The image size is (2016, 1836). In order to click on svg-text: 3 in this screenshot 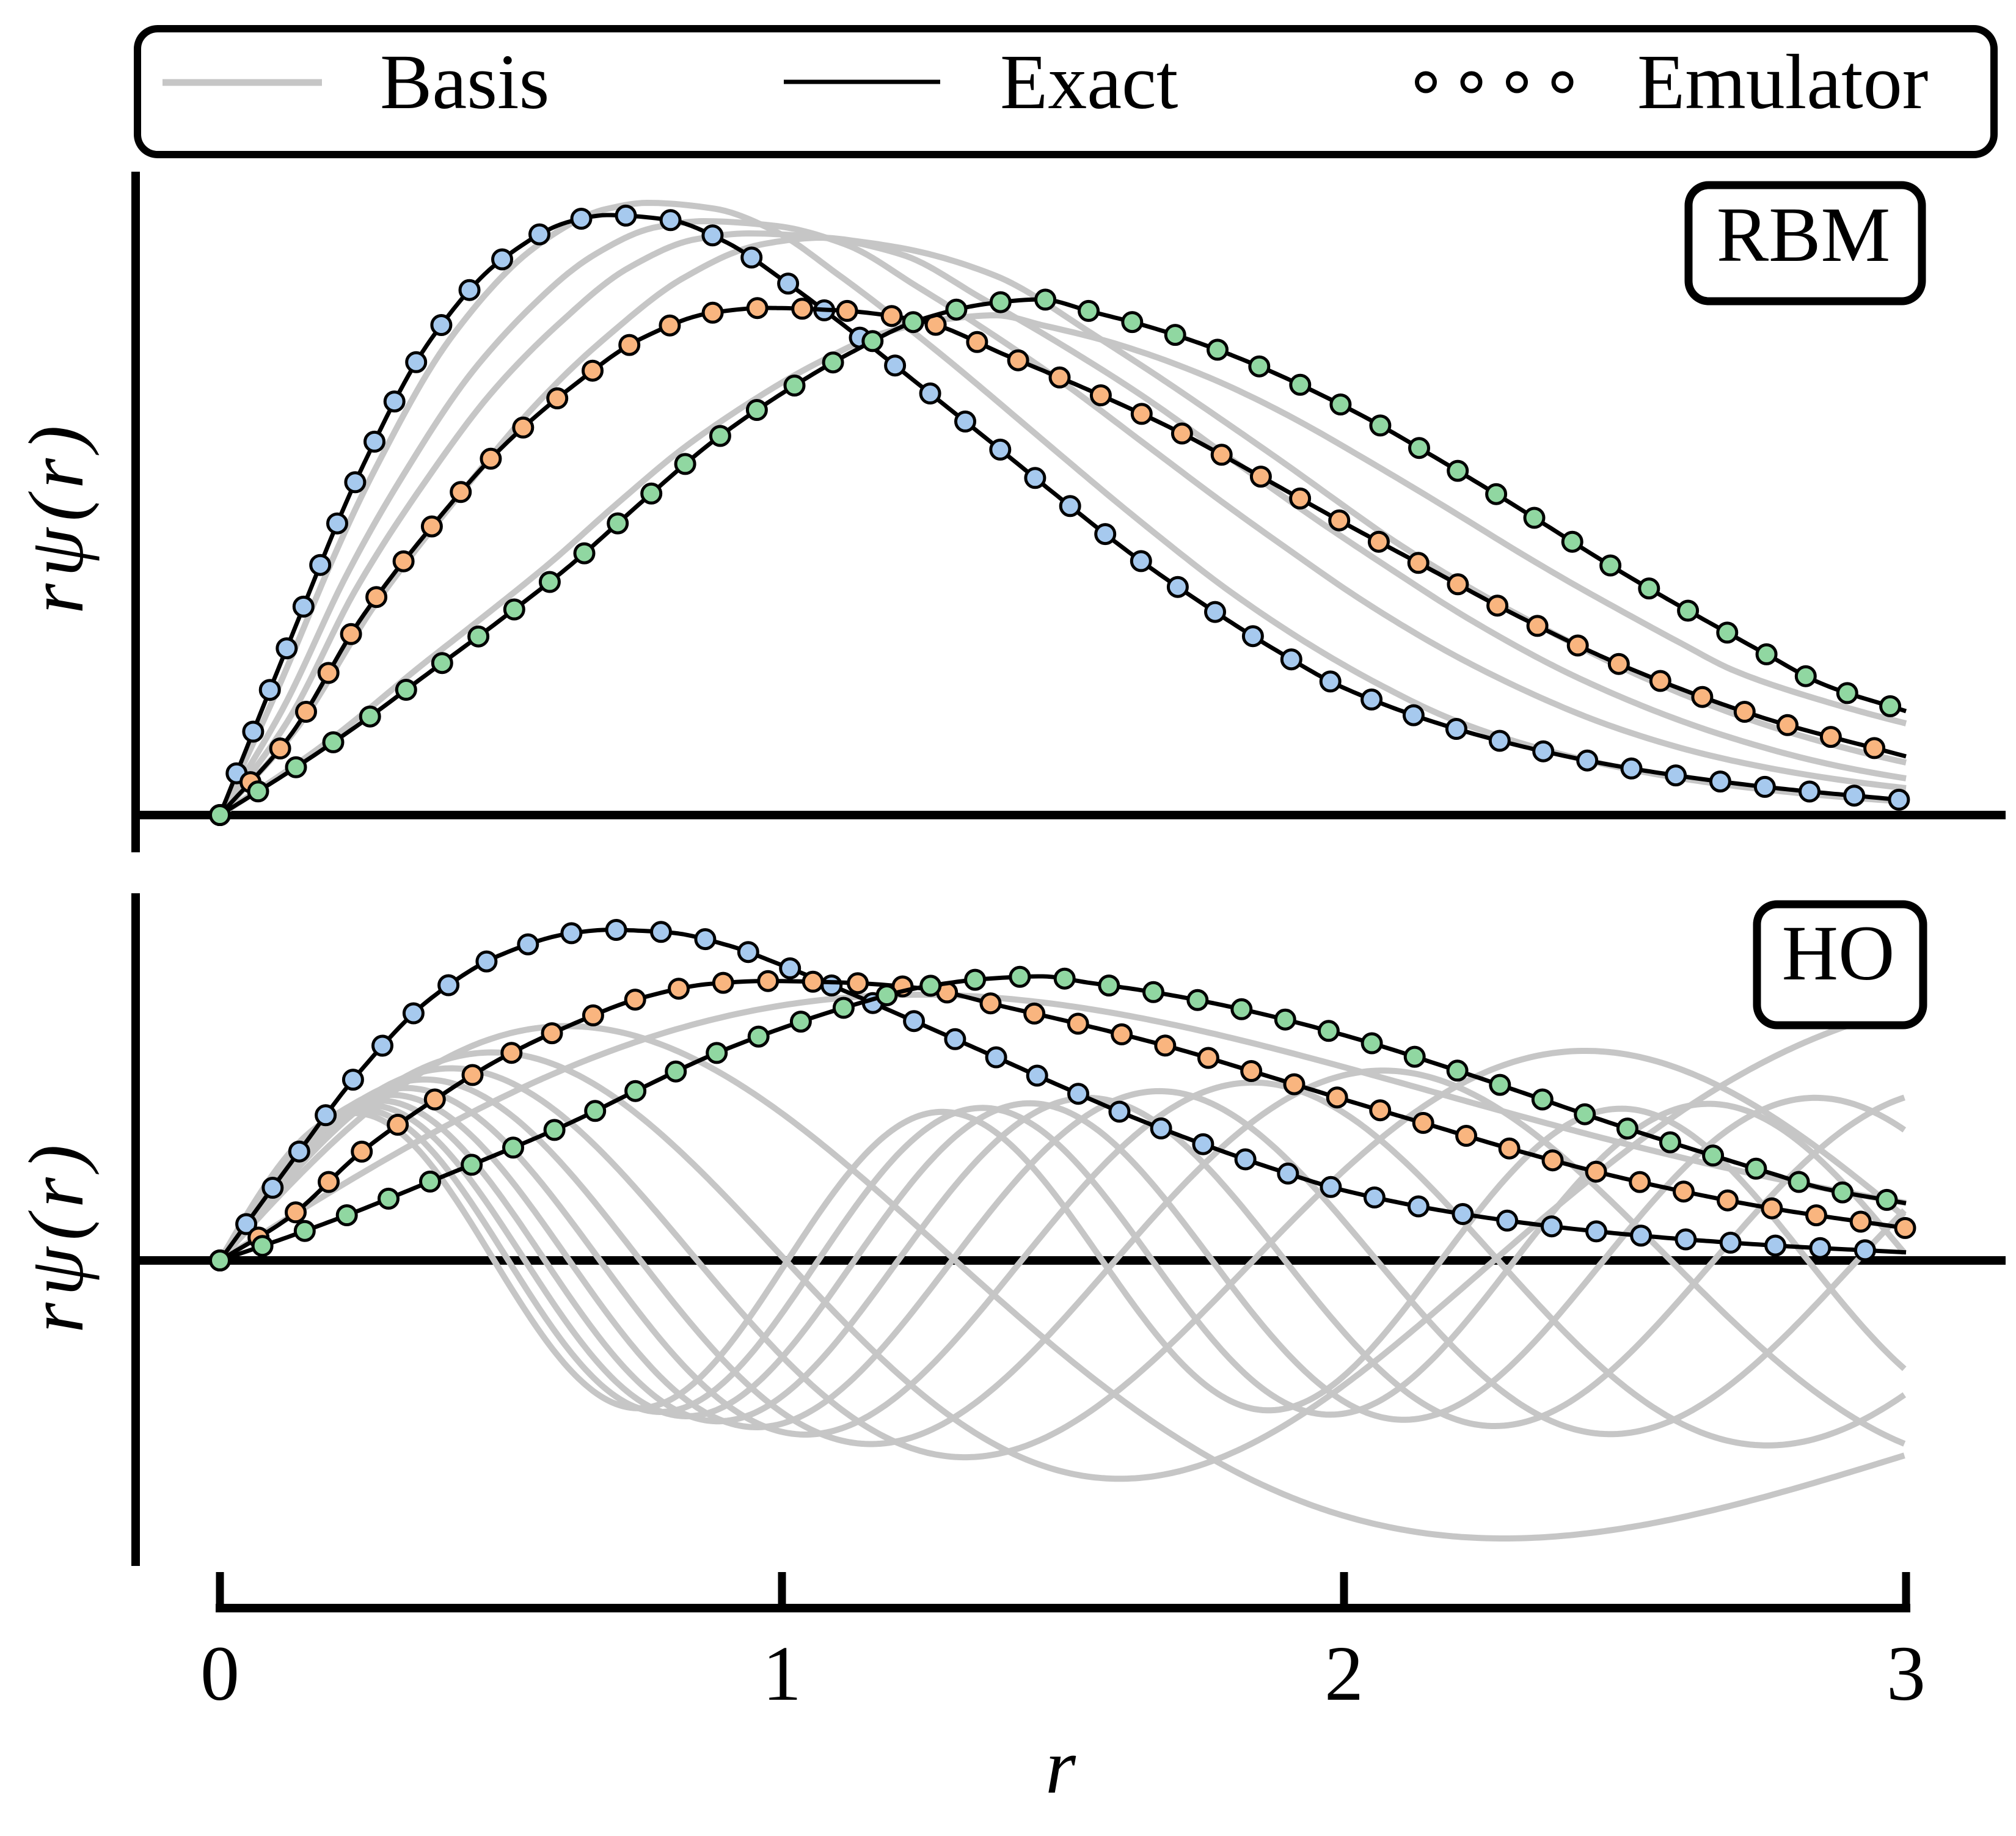, I will do `click(1906, 1674)`.